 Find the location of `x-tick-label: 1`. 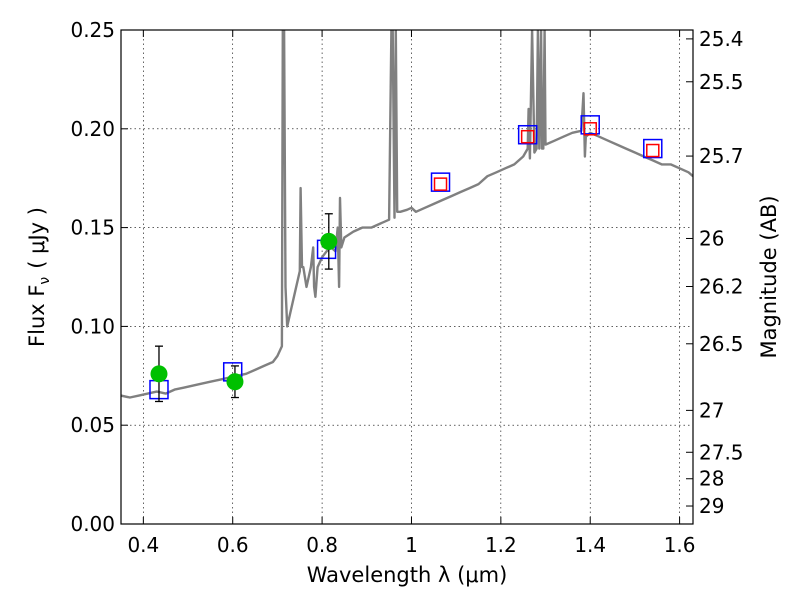

x-tick-label: 1 is located at coordinates (411, 545).